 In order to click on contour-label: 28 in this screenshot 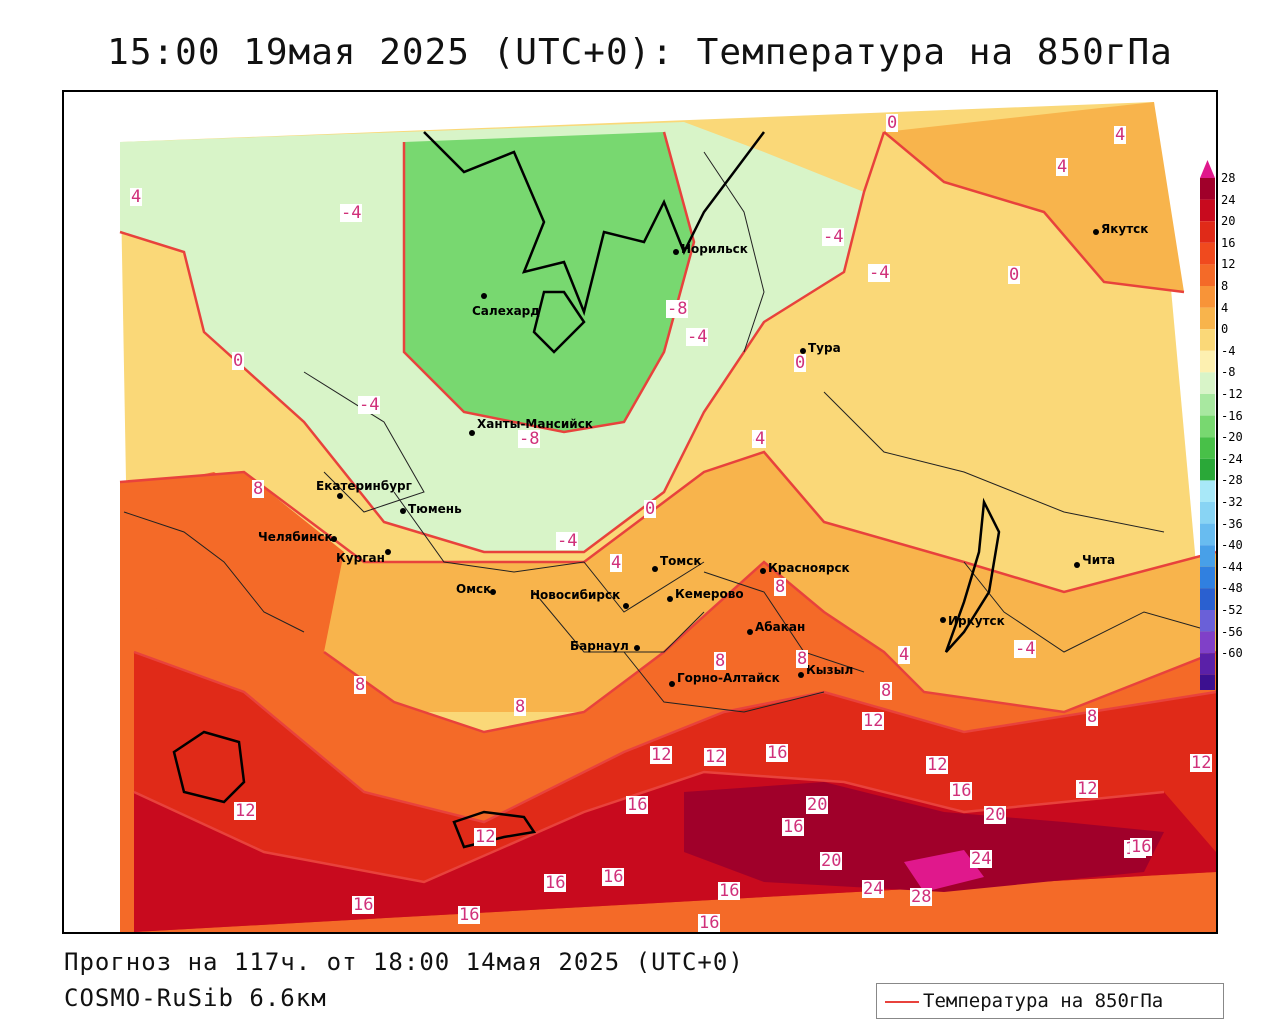, I will do `click(921, 897)`.